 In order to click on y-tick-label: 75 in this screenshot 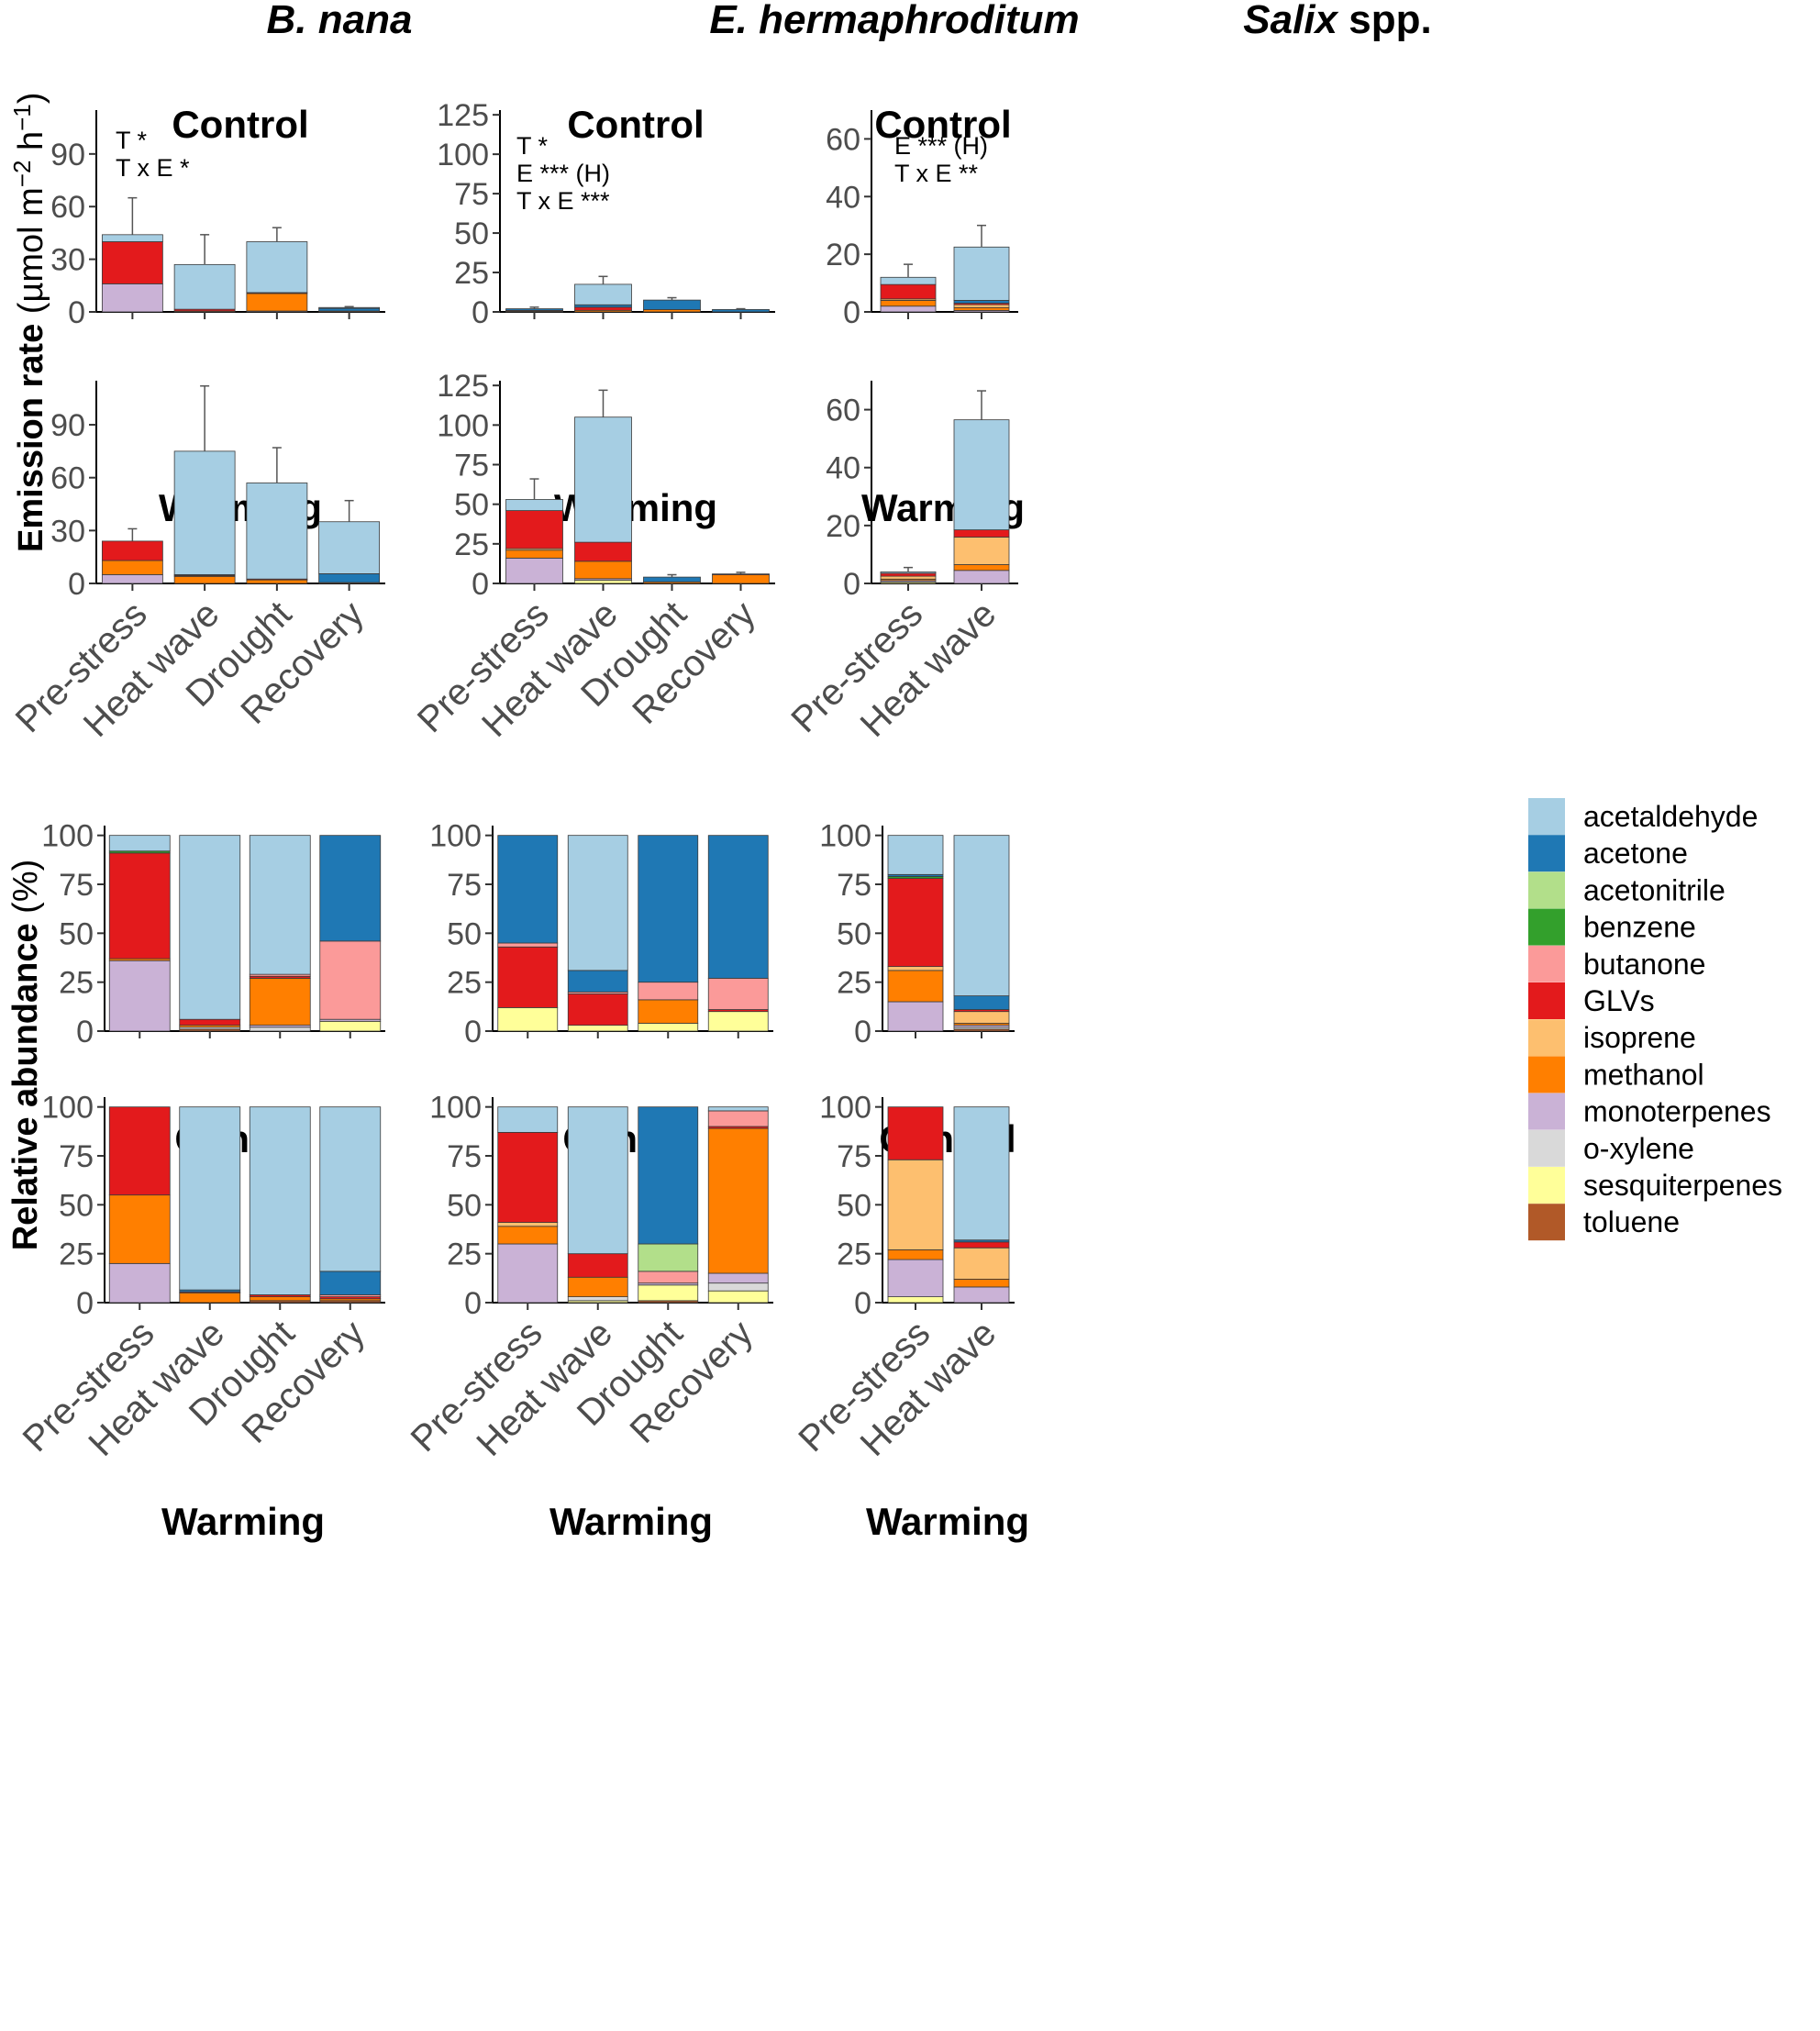, I will do `click(464, 1157)`.